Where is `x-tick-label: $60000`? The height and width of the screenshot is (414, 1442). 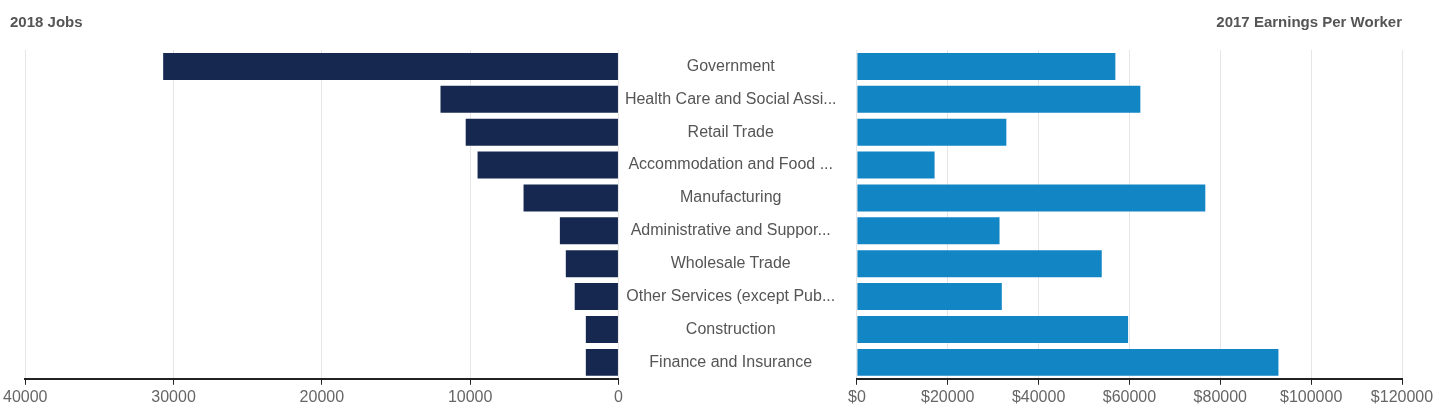 x-tick-label: $60000 is located at coordinates (1129, 396).